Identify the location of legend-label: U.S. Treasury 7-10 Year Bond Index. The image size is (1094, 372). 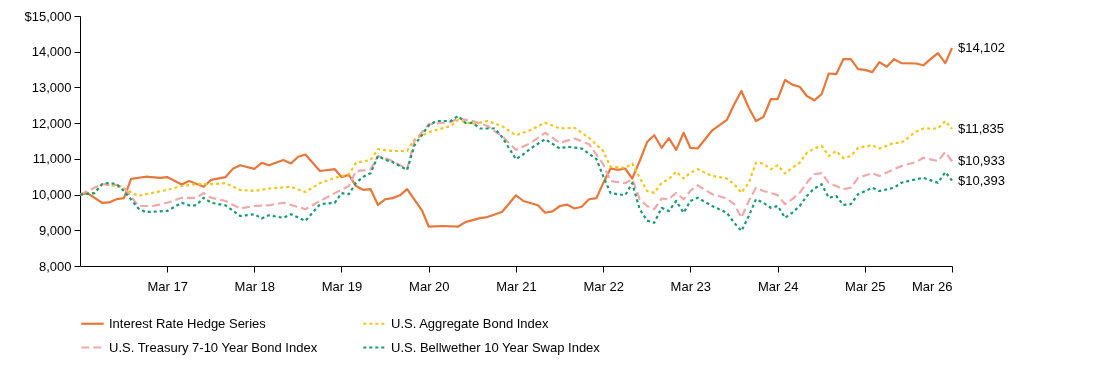
(213, 347).